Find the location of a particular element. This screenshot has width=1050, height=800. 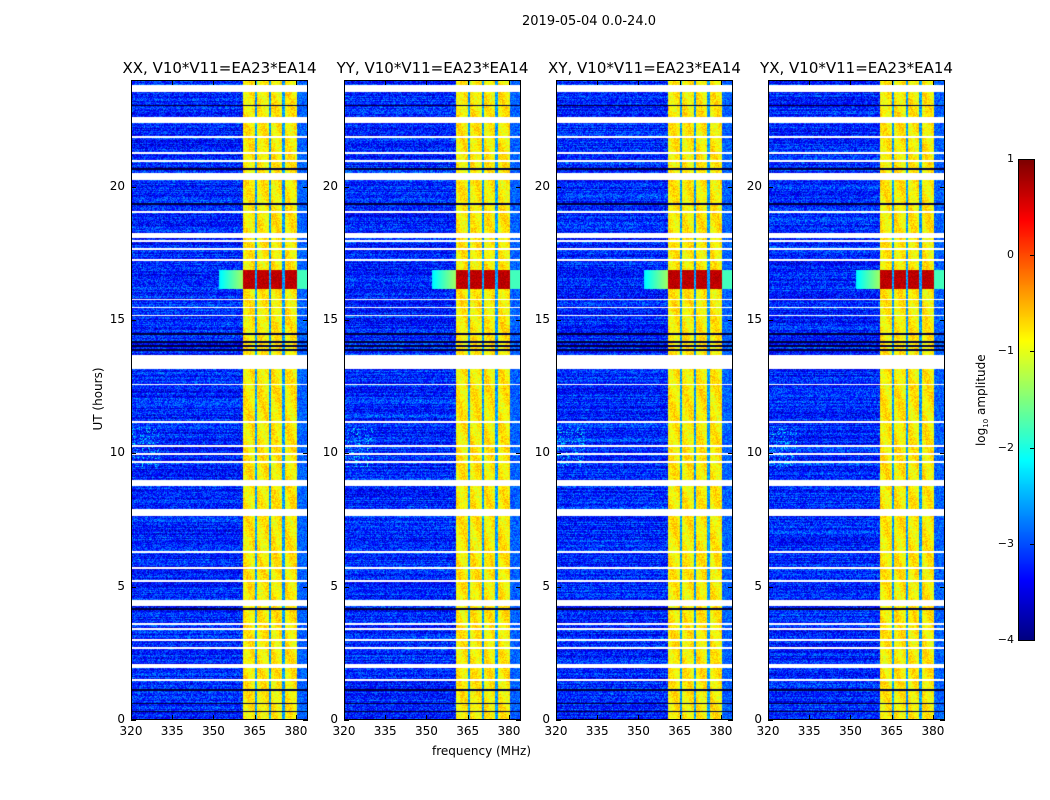

heatmap-panel-yx is located at coordinates (856, 400).